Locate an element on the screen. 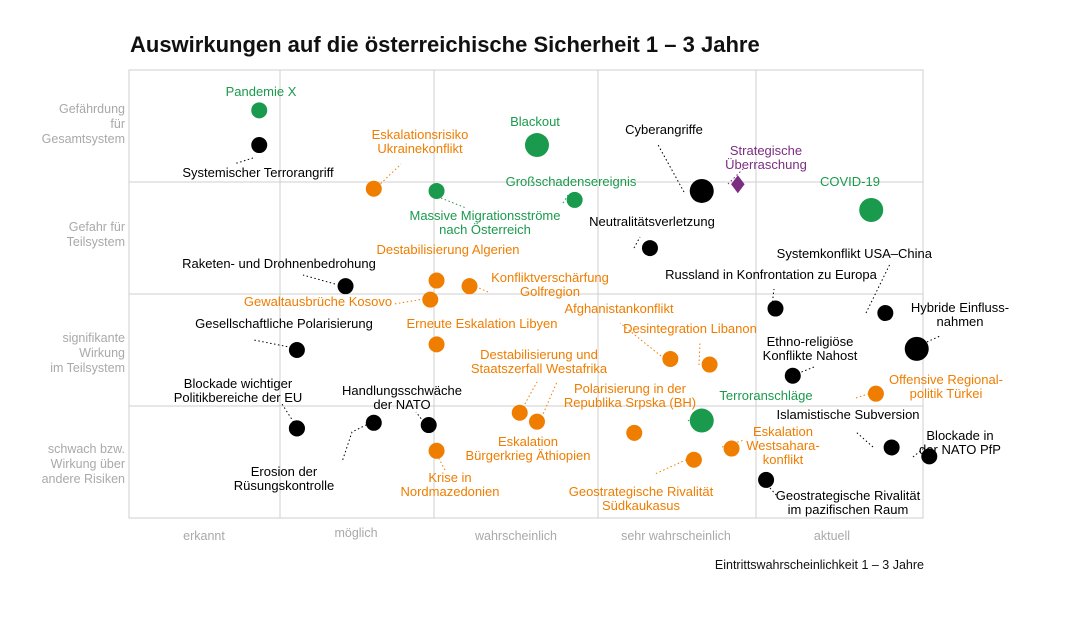  y-tick-label: Gefahr für is located at coordinates (97, 227).